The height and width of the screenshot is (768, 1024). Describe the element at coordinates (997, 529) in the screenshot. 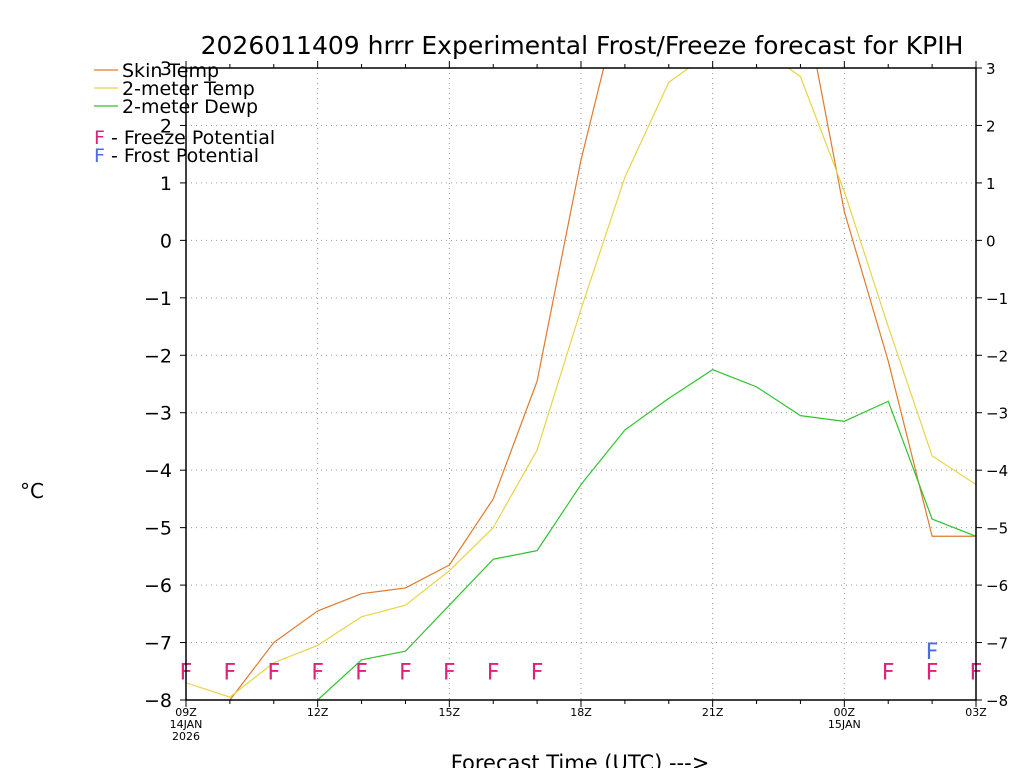

I see `y-tick-label-right: −5` at that location.